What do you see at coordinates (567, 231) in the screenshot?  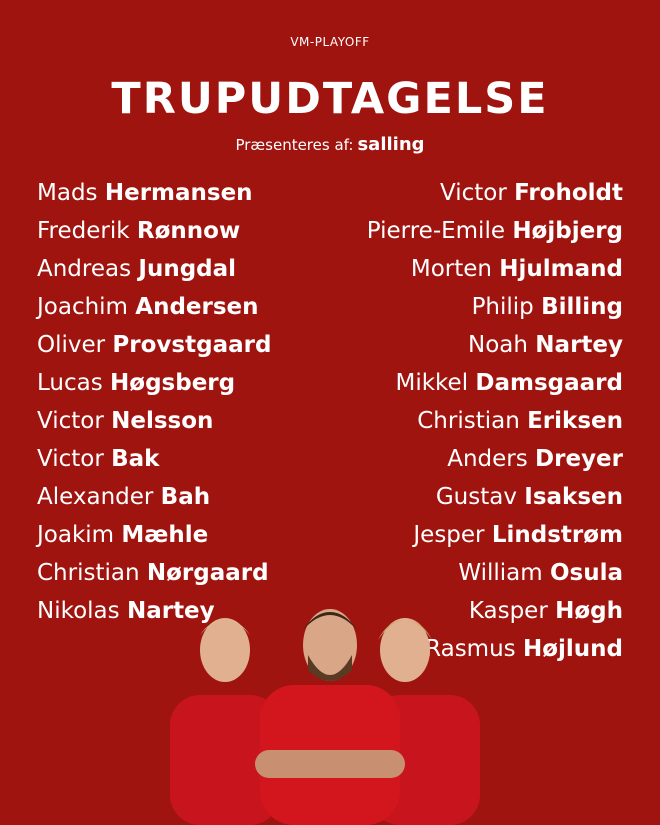 I see `last-name: Højbjerg` at bounding box center [567, 231].